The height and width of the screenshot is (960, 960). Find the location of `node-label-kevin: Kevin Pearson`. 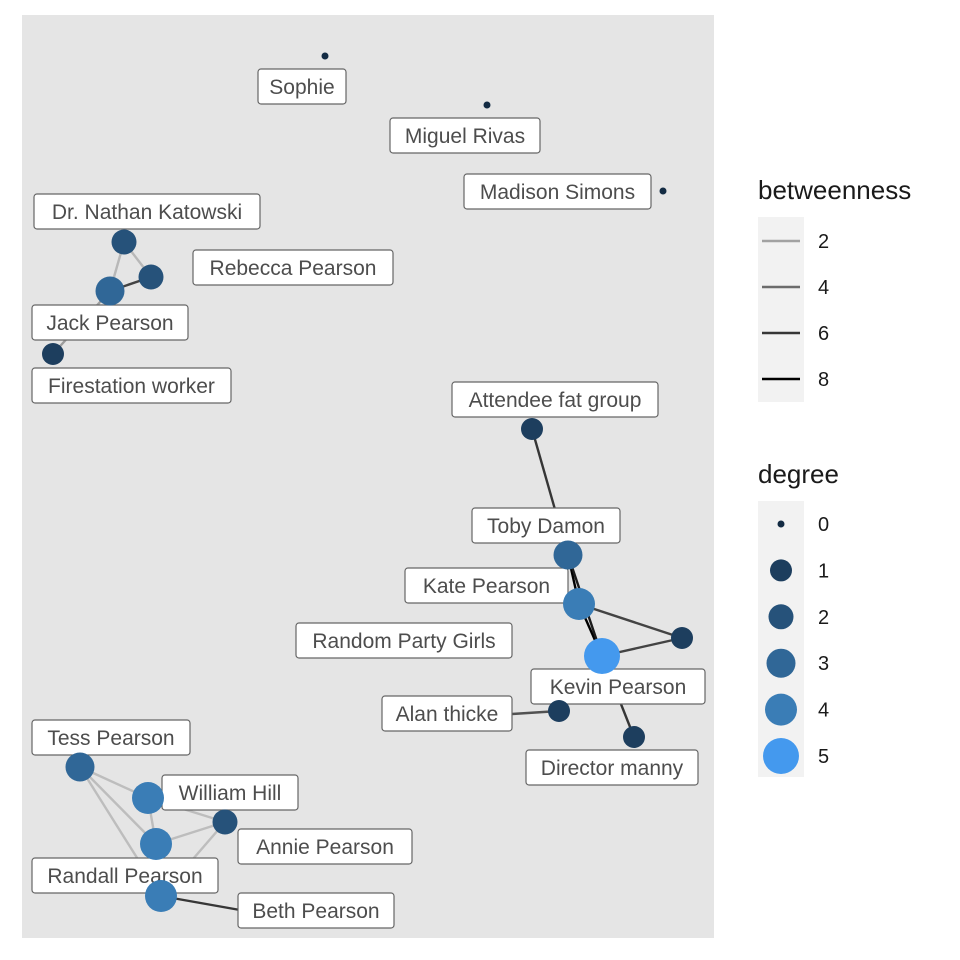

node-label-kevin: Kevin Pearson is located at coordinates (618, 686).